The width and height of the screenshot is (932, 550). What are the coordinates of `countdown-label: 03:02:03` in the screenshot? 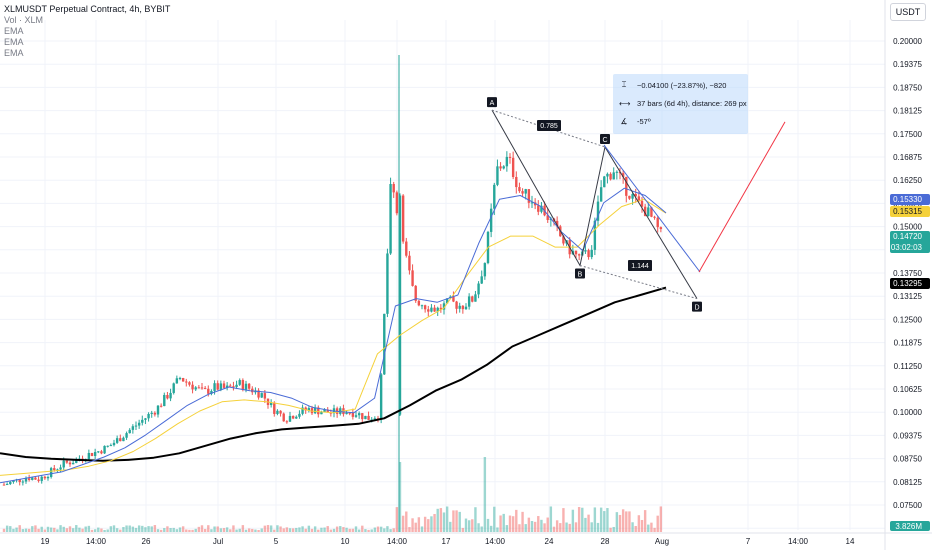 It's located at (907, 247).